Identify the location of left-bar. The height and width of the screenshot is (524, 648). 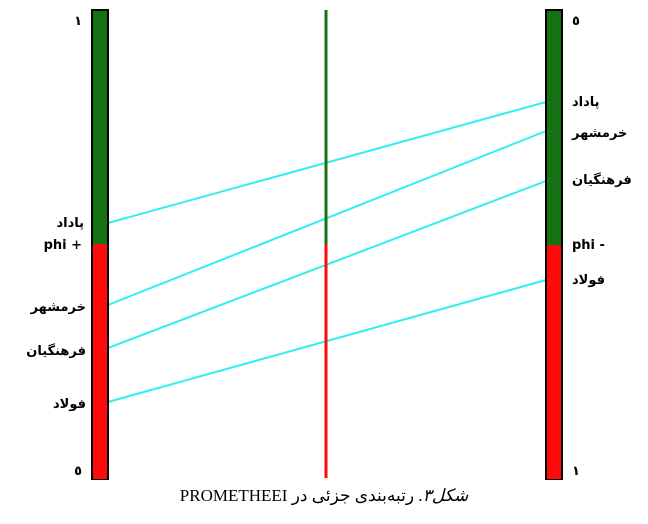
(100, 244).